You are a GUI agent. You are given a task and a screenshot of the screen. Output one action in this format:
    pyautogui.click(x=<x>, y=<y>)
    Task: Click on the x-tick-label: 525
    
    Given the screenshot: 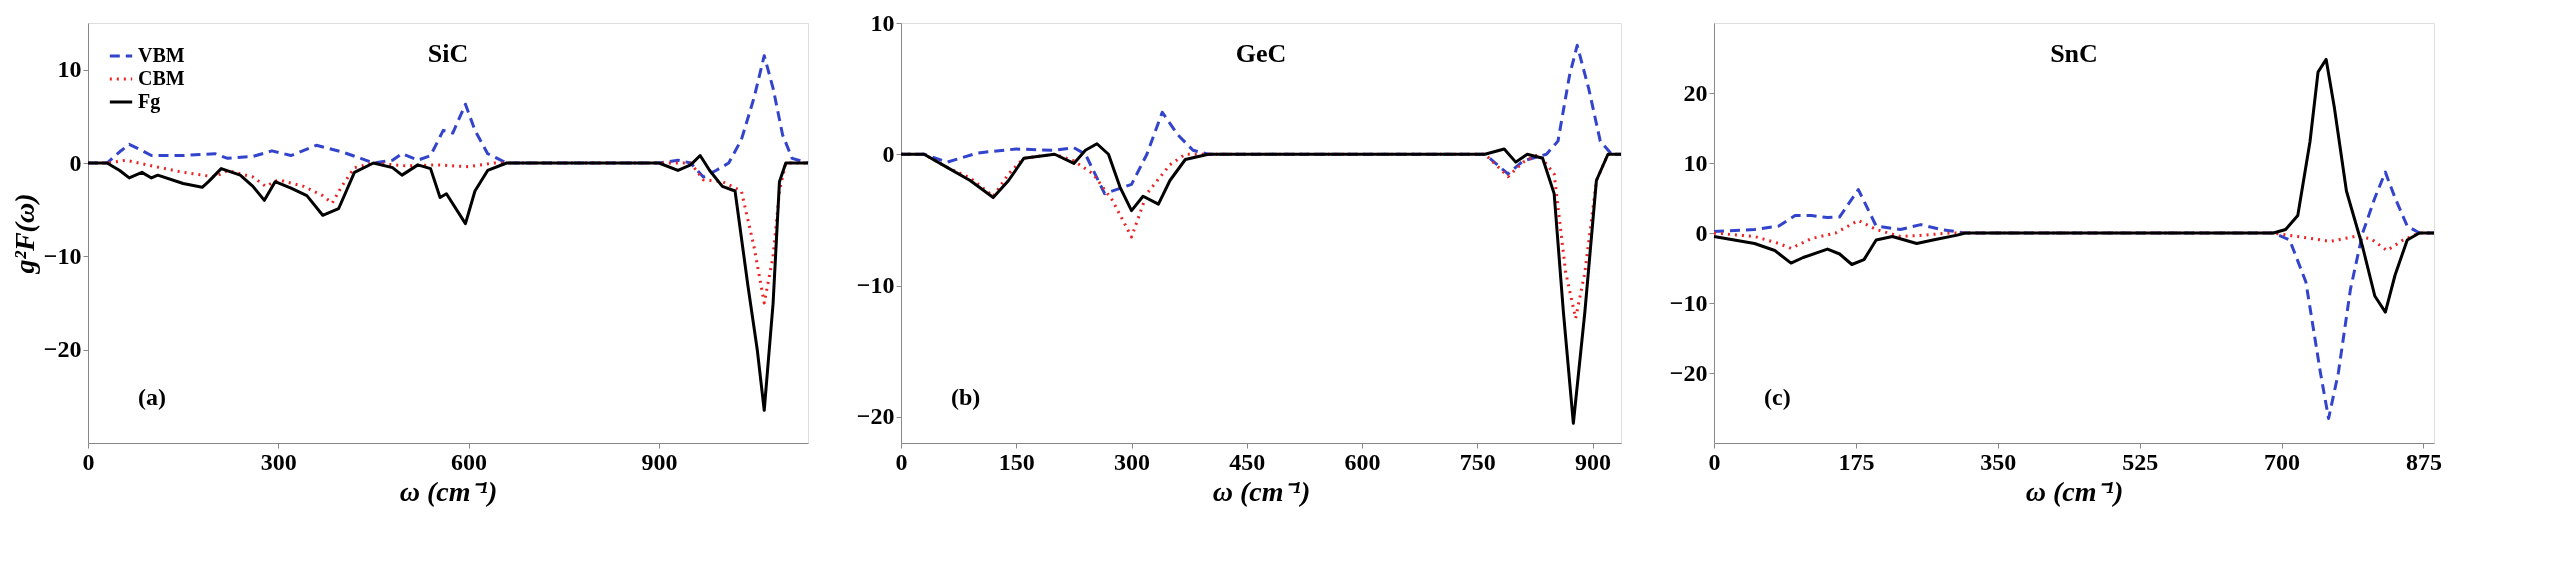 What is the action you would take?
    pyautogui.click(x=2140, y=461)
    